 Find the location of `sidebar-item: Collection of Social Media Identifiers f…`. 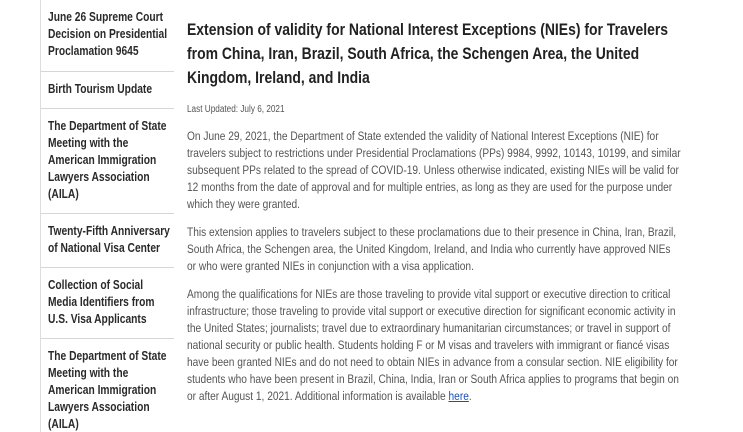

sidebar-item: Collection of Social Media Identifiers f… is located at coordinates (107, 303).